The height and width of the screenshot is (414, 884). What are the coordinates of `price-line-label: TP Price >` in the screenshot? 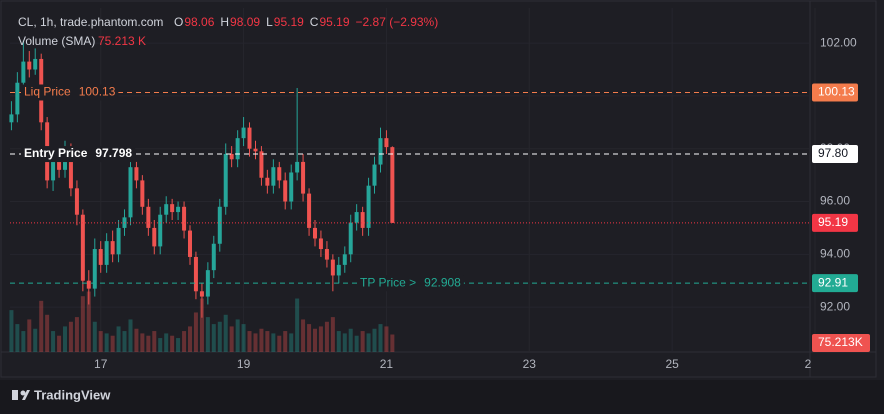 It's located at (388, 282).